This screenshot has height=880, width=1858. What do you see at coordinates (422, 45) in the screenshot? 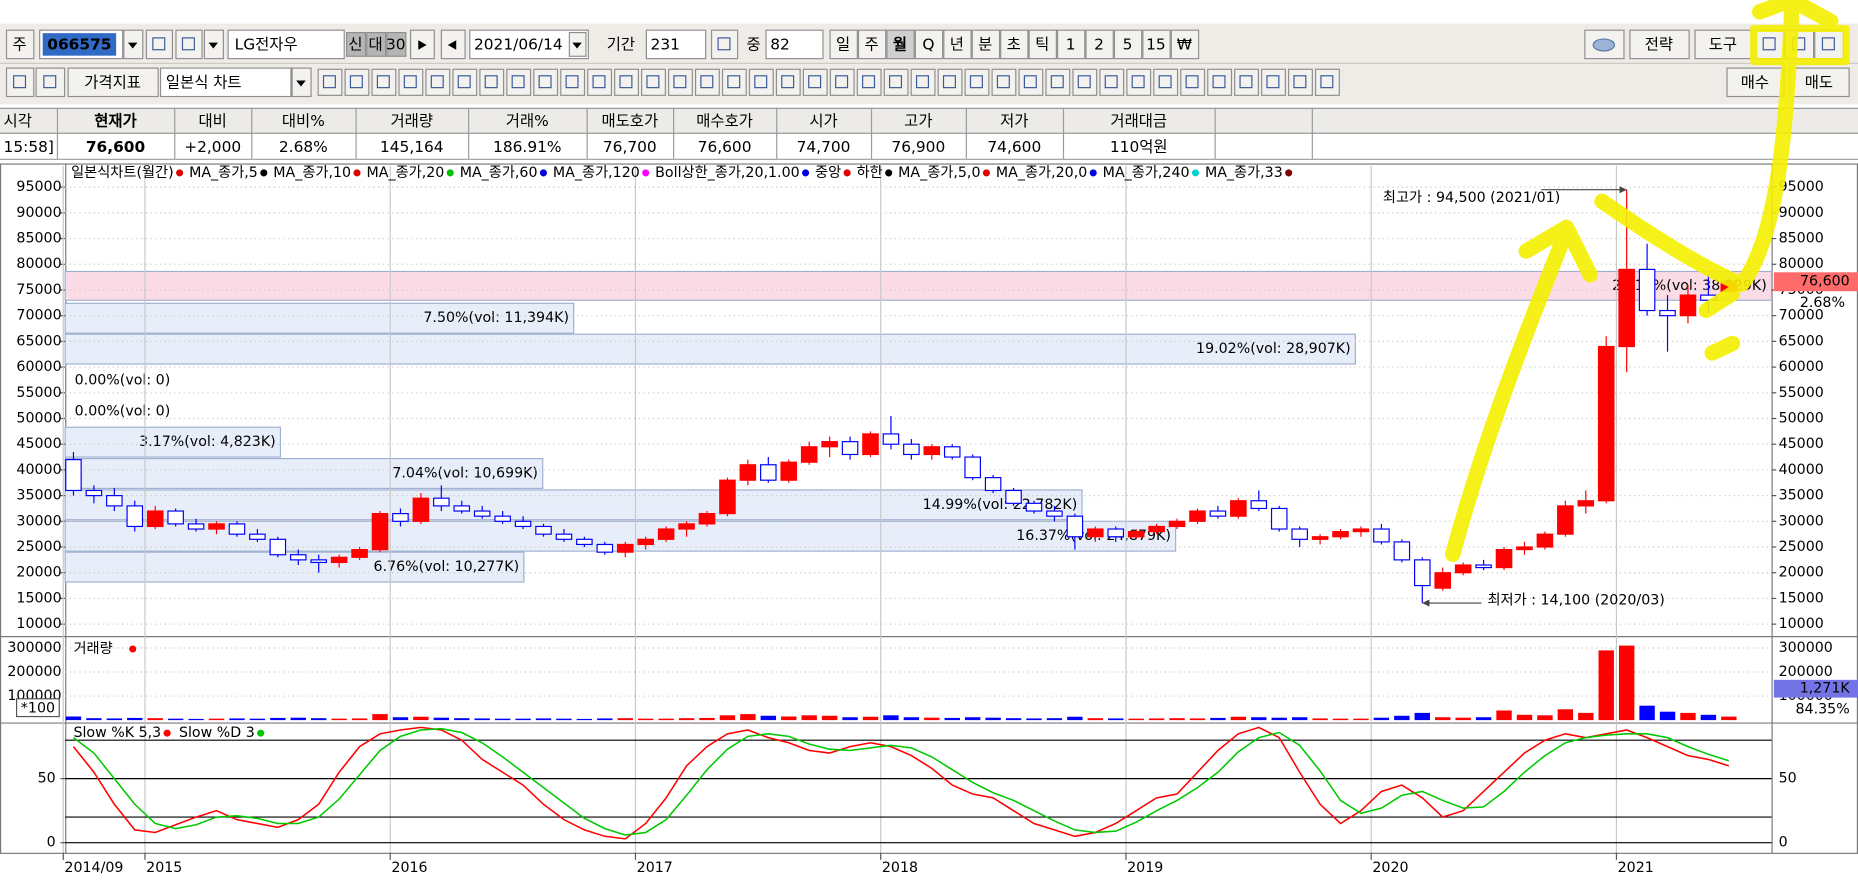
I see `icon-triangle` at bounding box center [422, 45].